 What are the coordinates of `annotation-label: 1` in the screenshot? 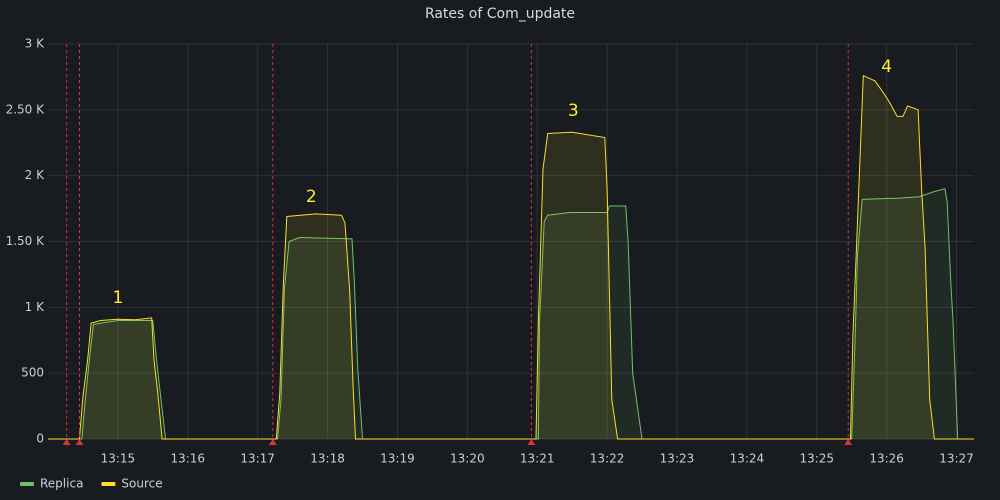 It's located at (117, 298).